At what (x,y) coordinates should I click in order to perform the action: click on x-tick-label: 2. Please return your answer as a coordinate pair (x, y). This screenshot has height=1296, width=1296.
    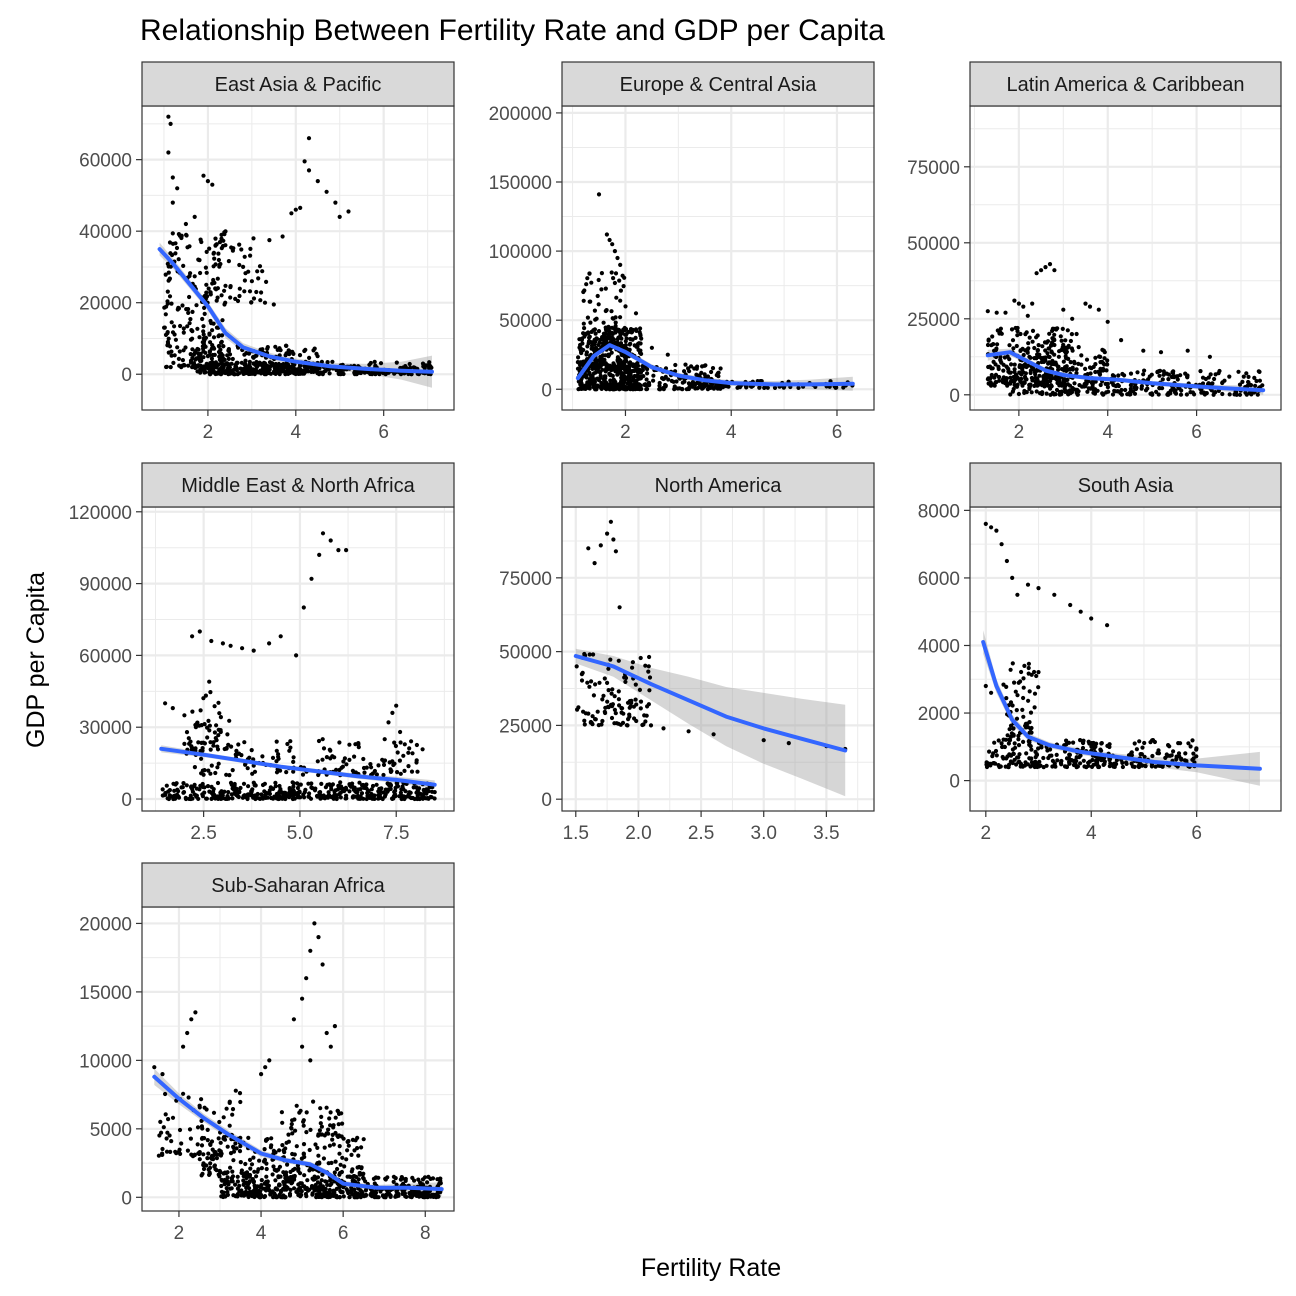
    Looking at the image, I should click on (179, 1233).